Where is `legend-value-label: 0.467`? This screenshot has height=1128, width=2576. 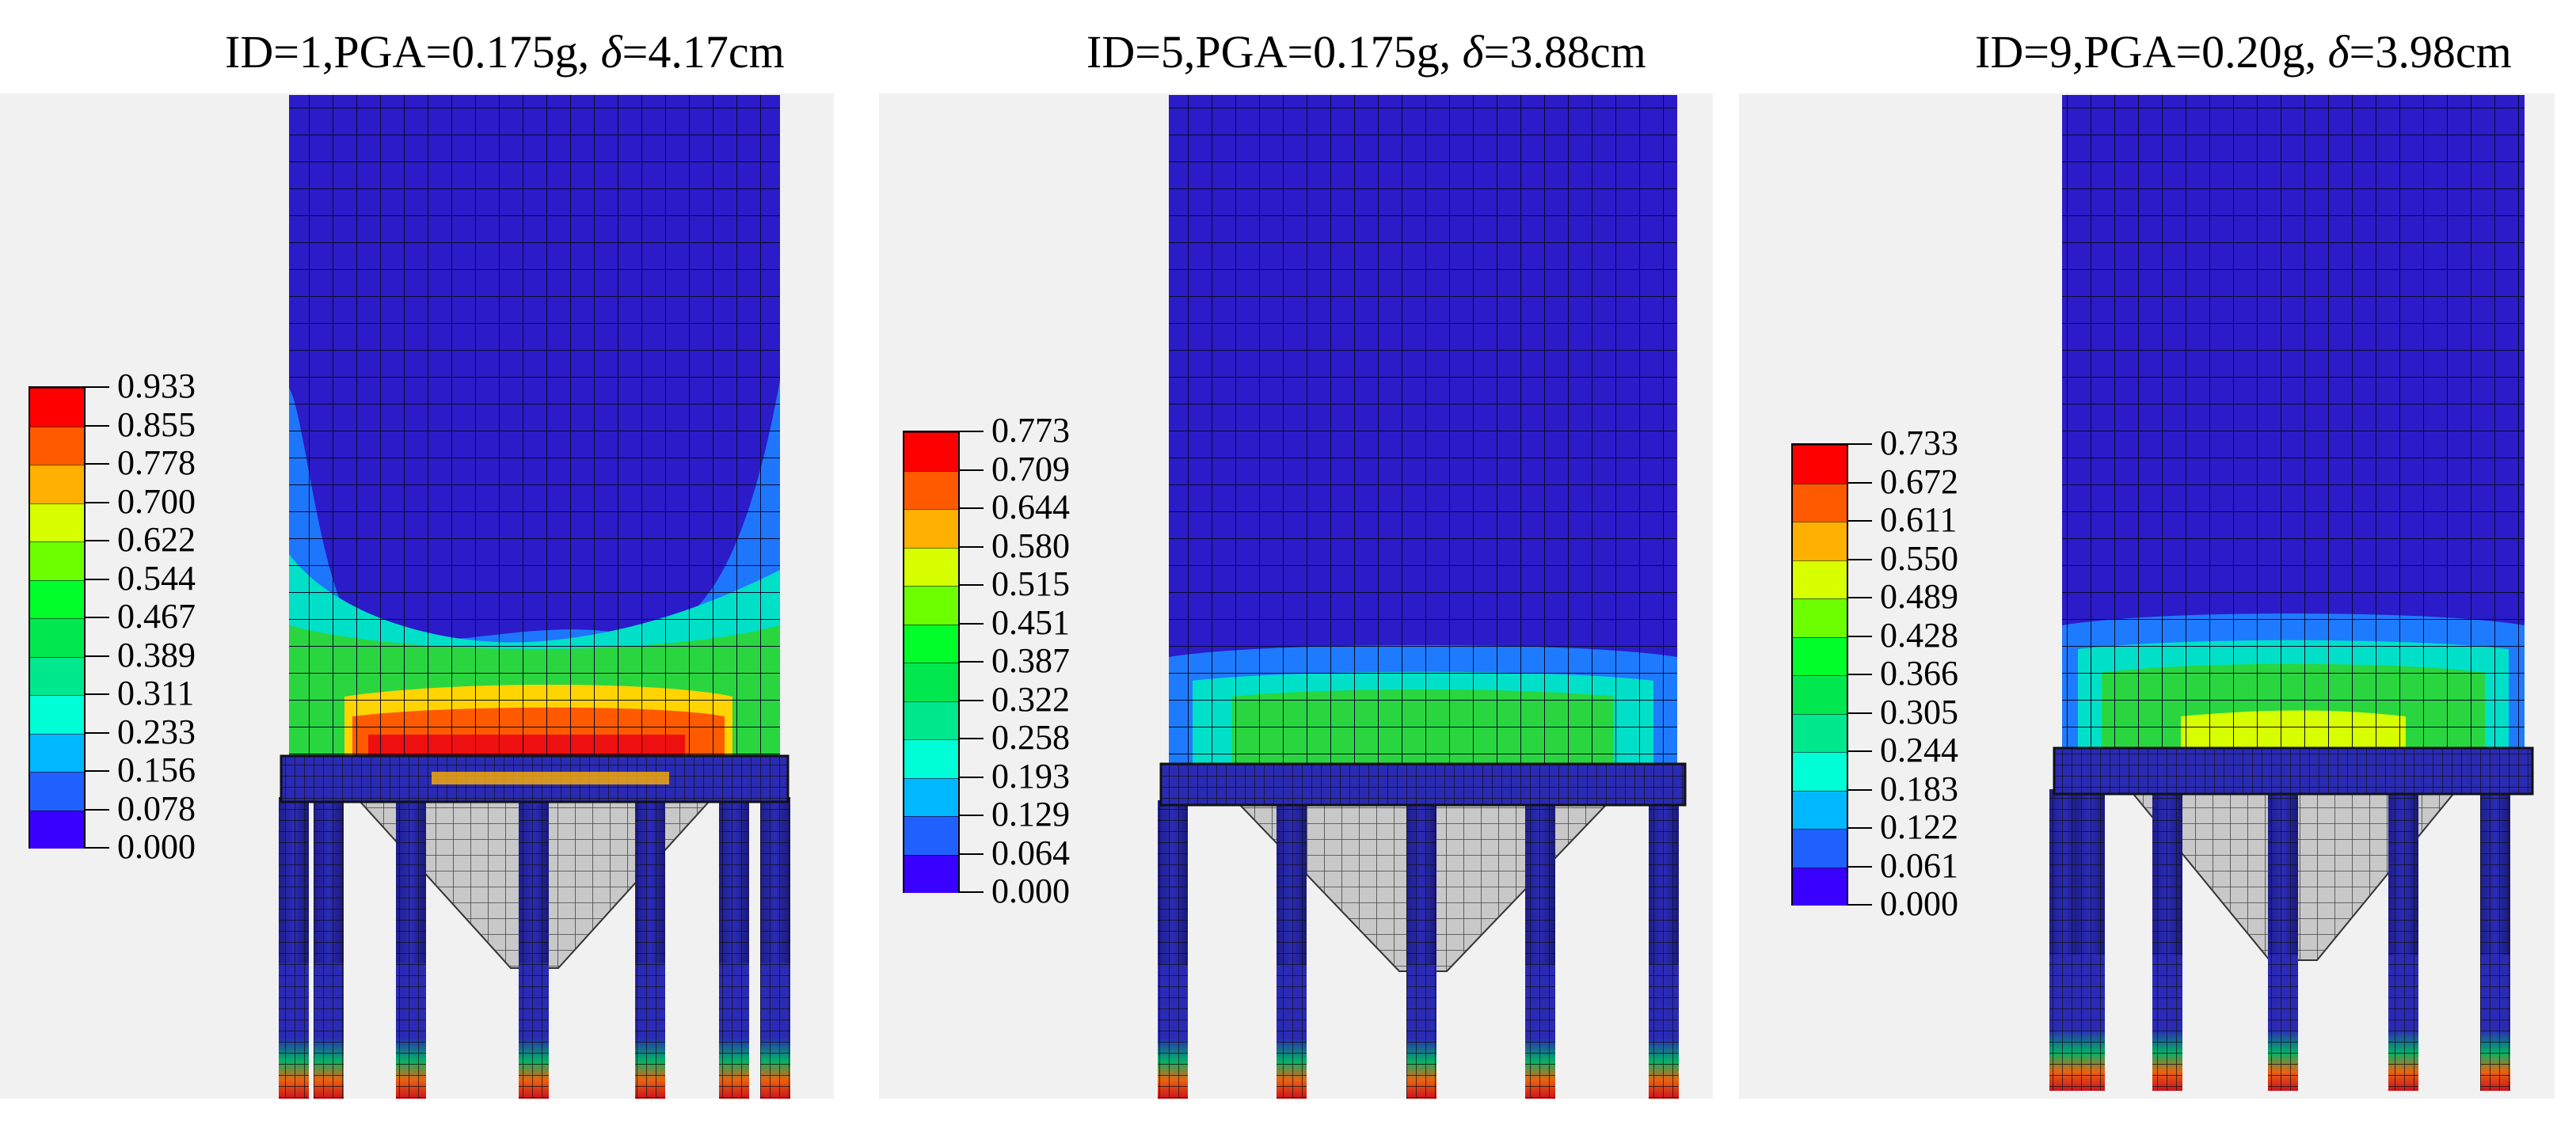 legend-value-label: 0.467 is located at coordinates (156, 616).